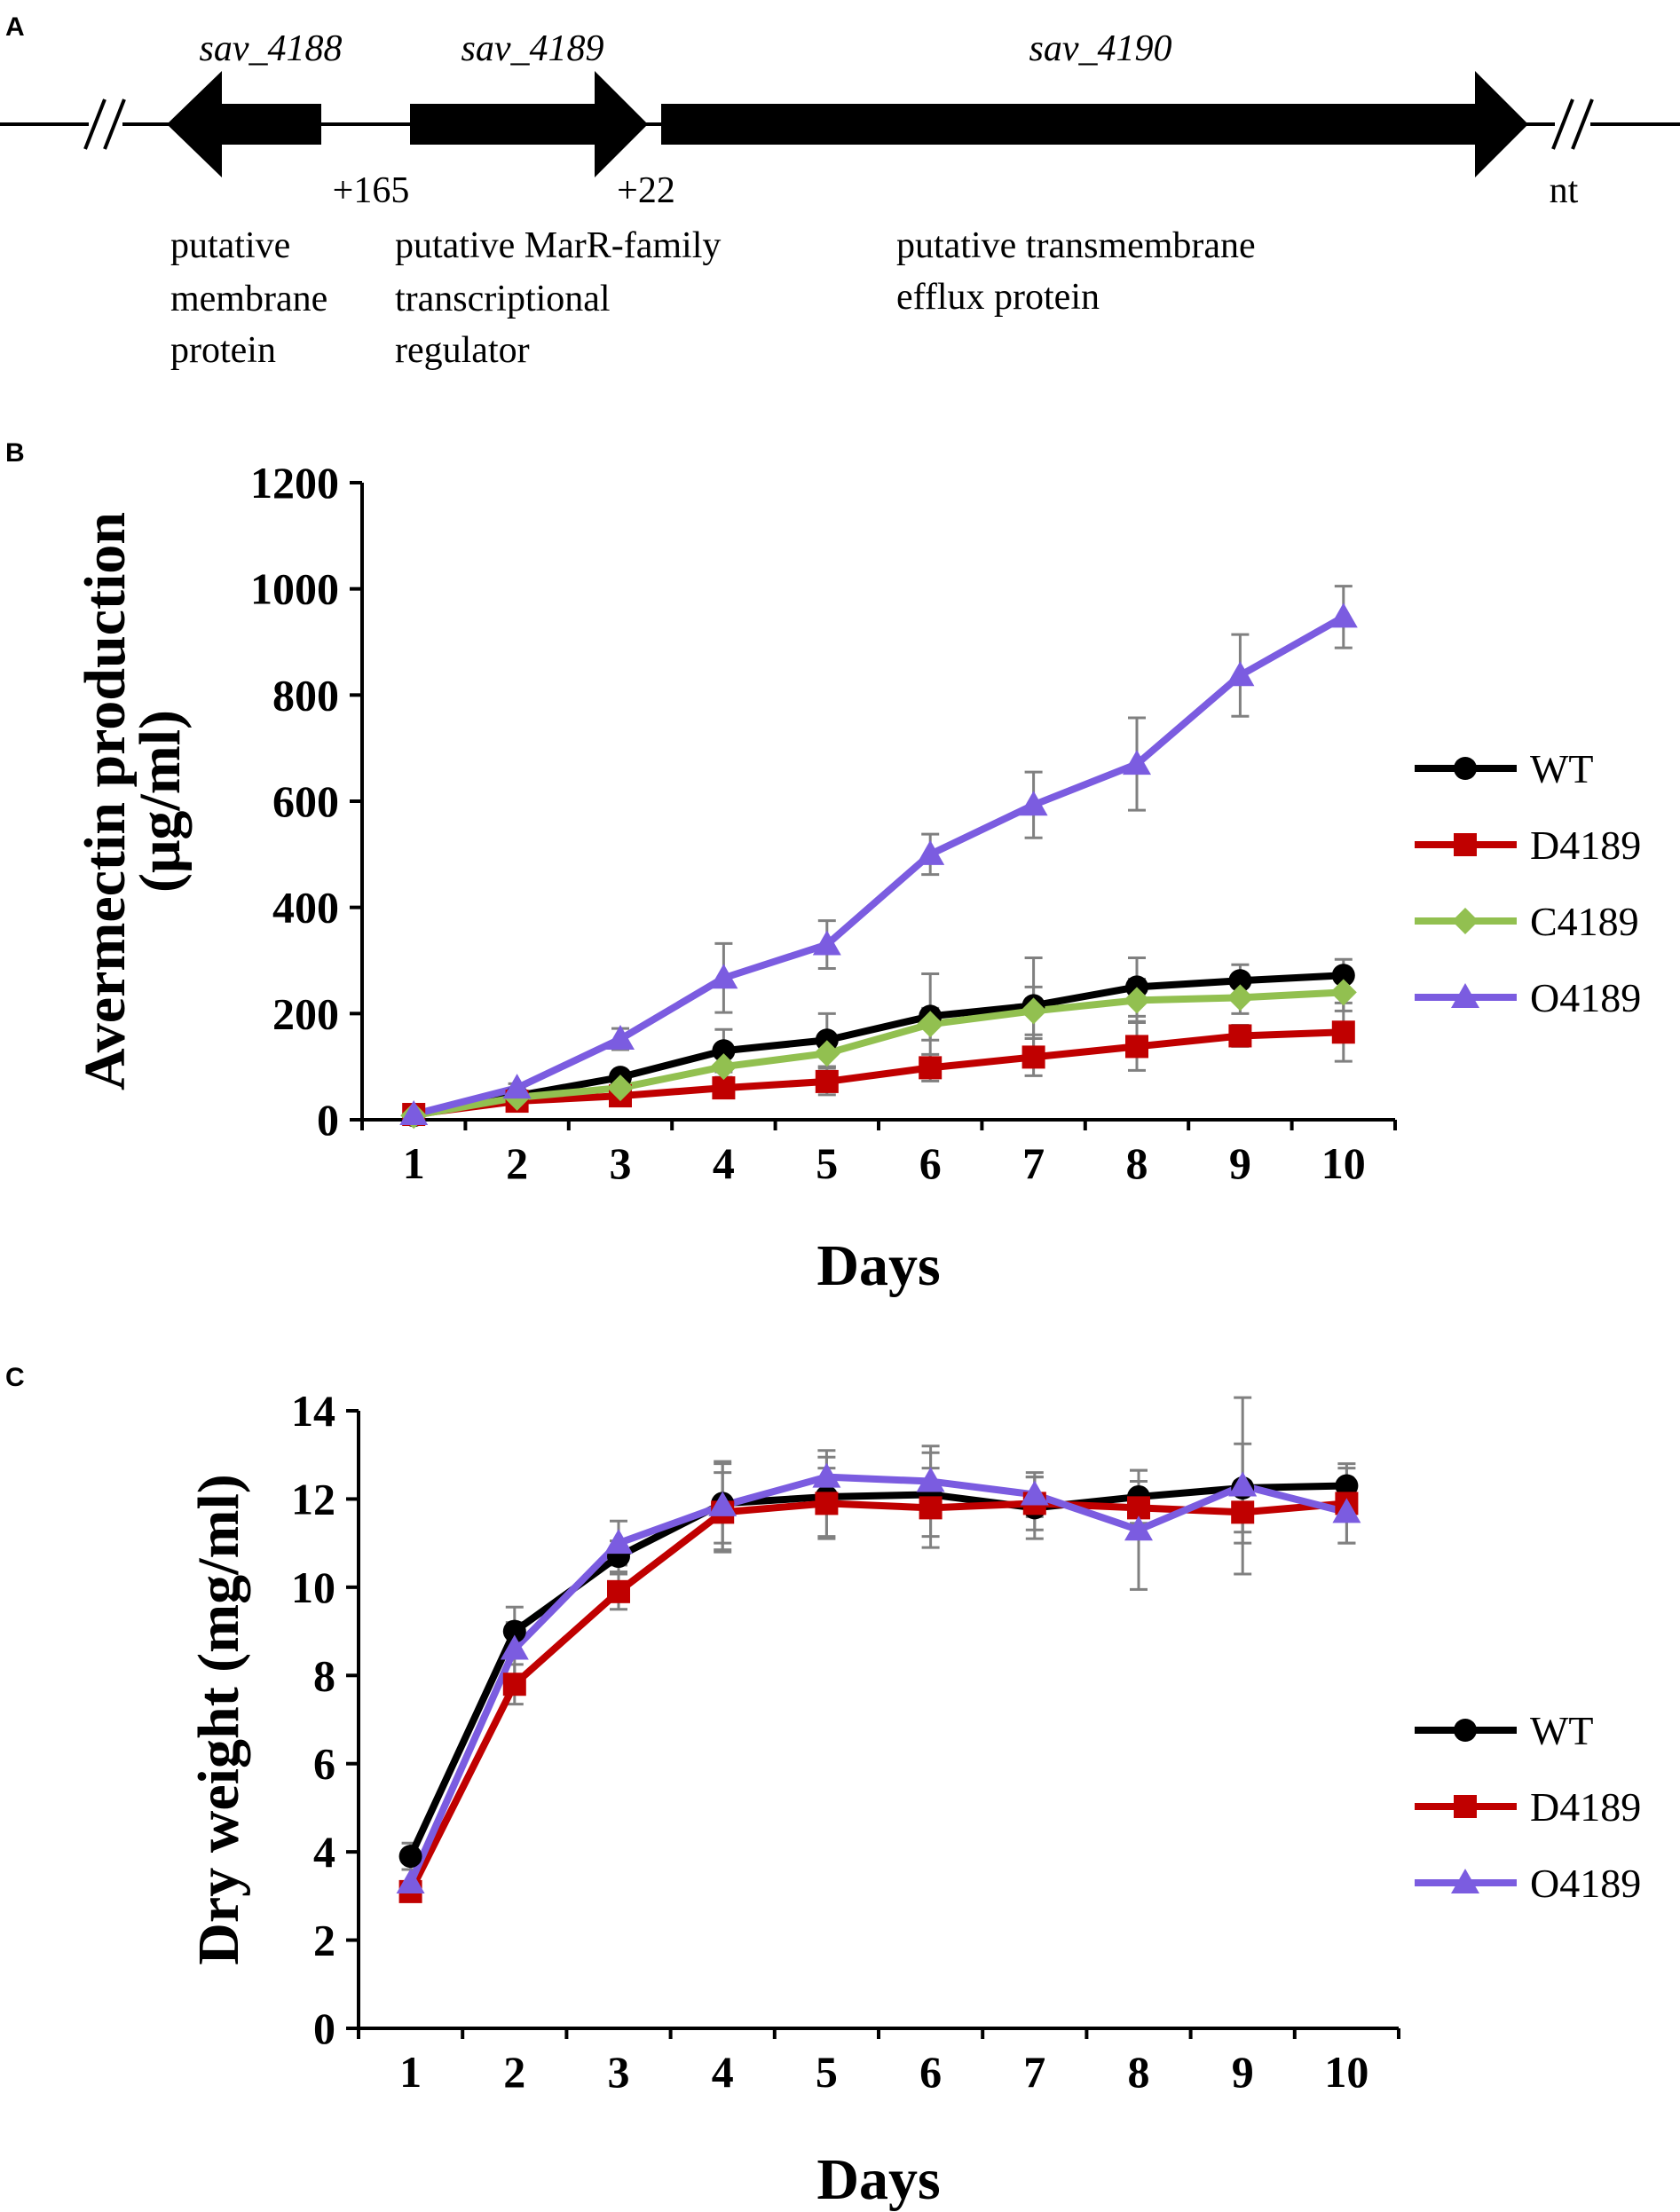  What do you see at coordinates (1584, 922) in the screenshot?
I see `legend-label-c4189: C4189` at bounding box center [1584, 922].